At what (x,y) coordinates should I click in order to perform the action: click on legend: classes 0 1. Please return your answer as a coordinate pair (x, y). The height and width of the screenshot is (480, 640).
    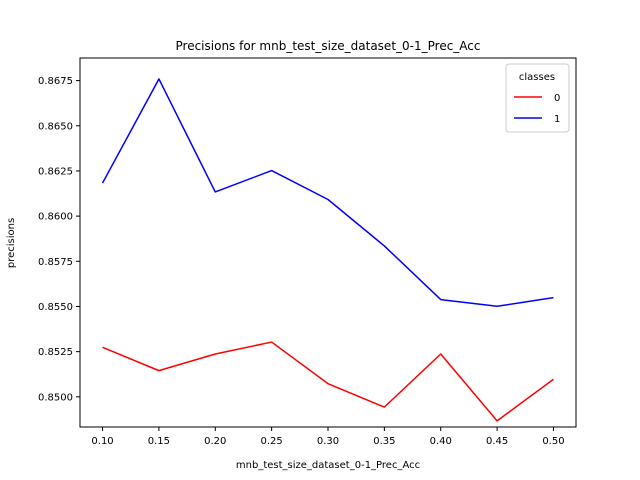
    Looking at the image, I should click on (537, 98).